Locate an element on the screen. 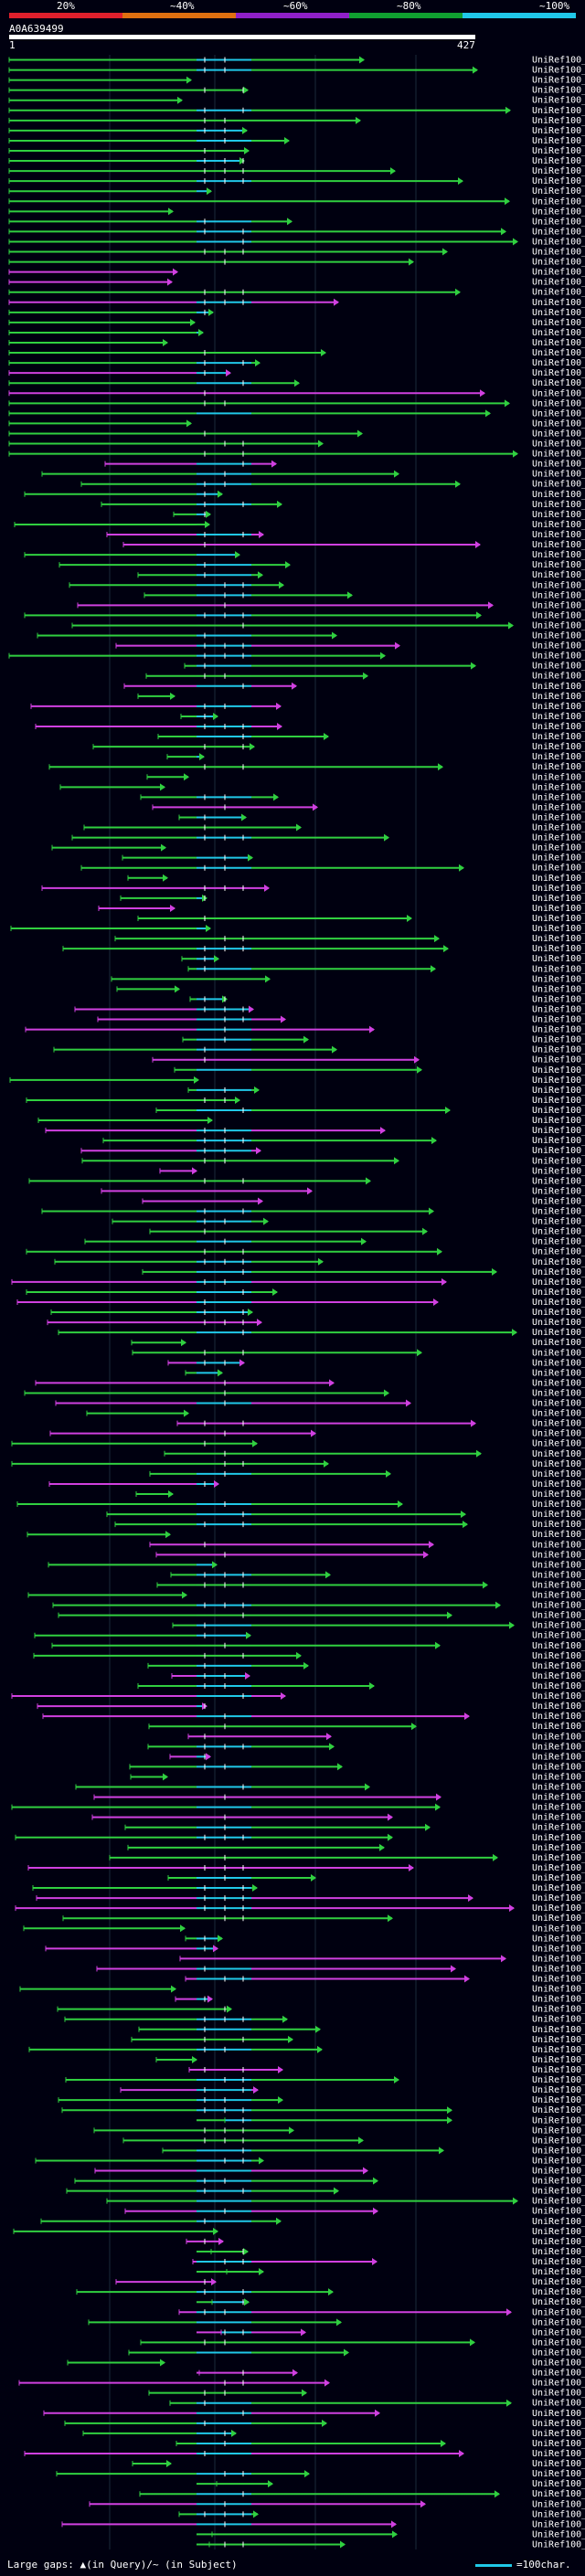 This screenshot has height=2576, width=585. hit-label: UniRef100_A6UFJ2 is located at coordinates (559, 61).